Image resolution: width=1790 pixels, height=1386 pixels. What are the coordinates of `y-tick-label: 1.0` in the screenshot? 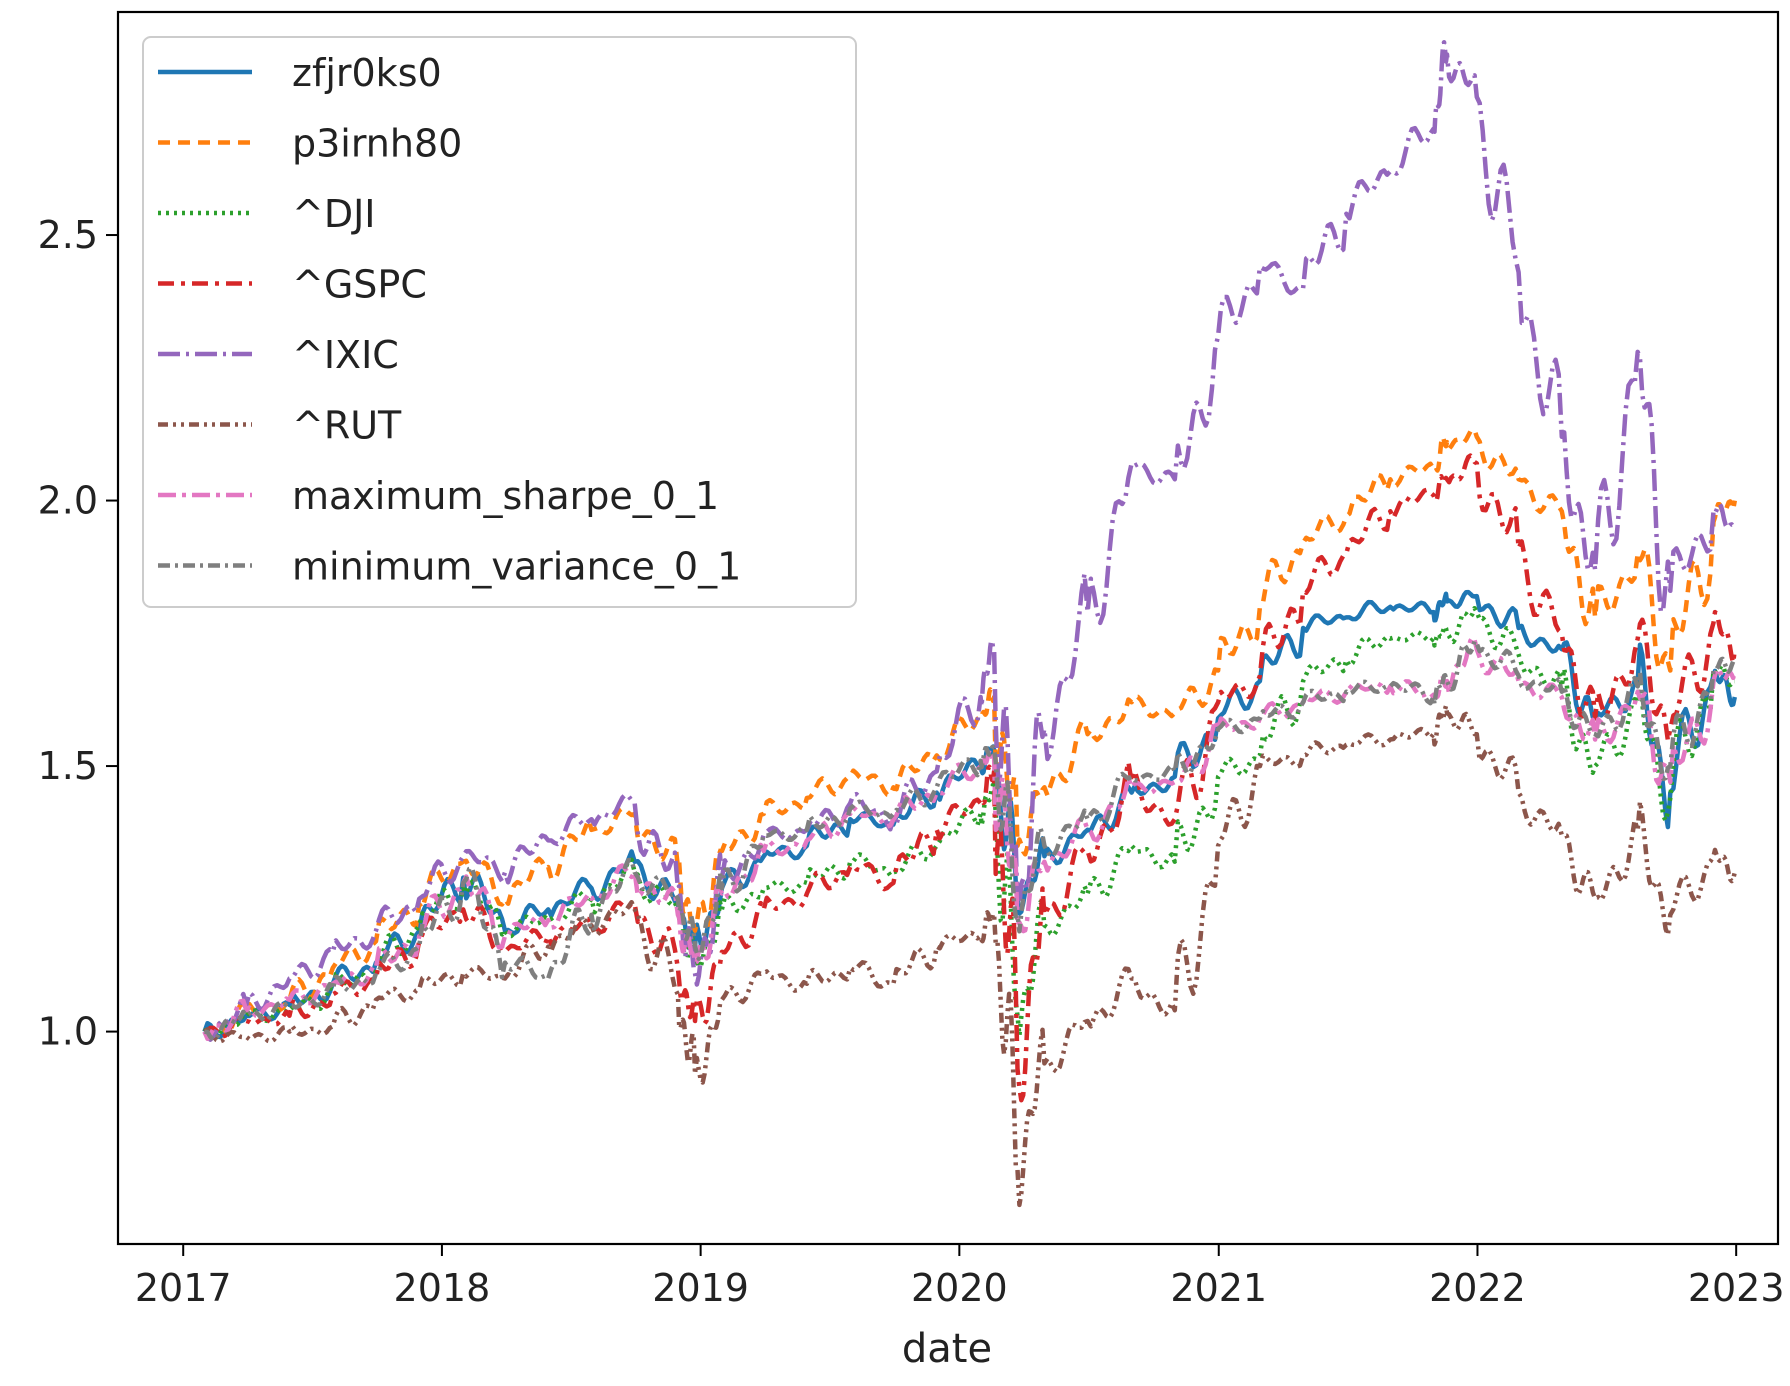 It's located at (68, 1032).